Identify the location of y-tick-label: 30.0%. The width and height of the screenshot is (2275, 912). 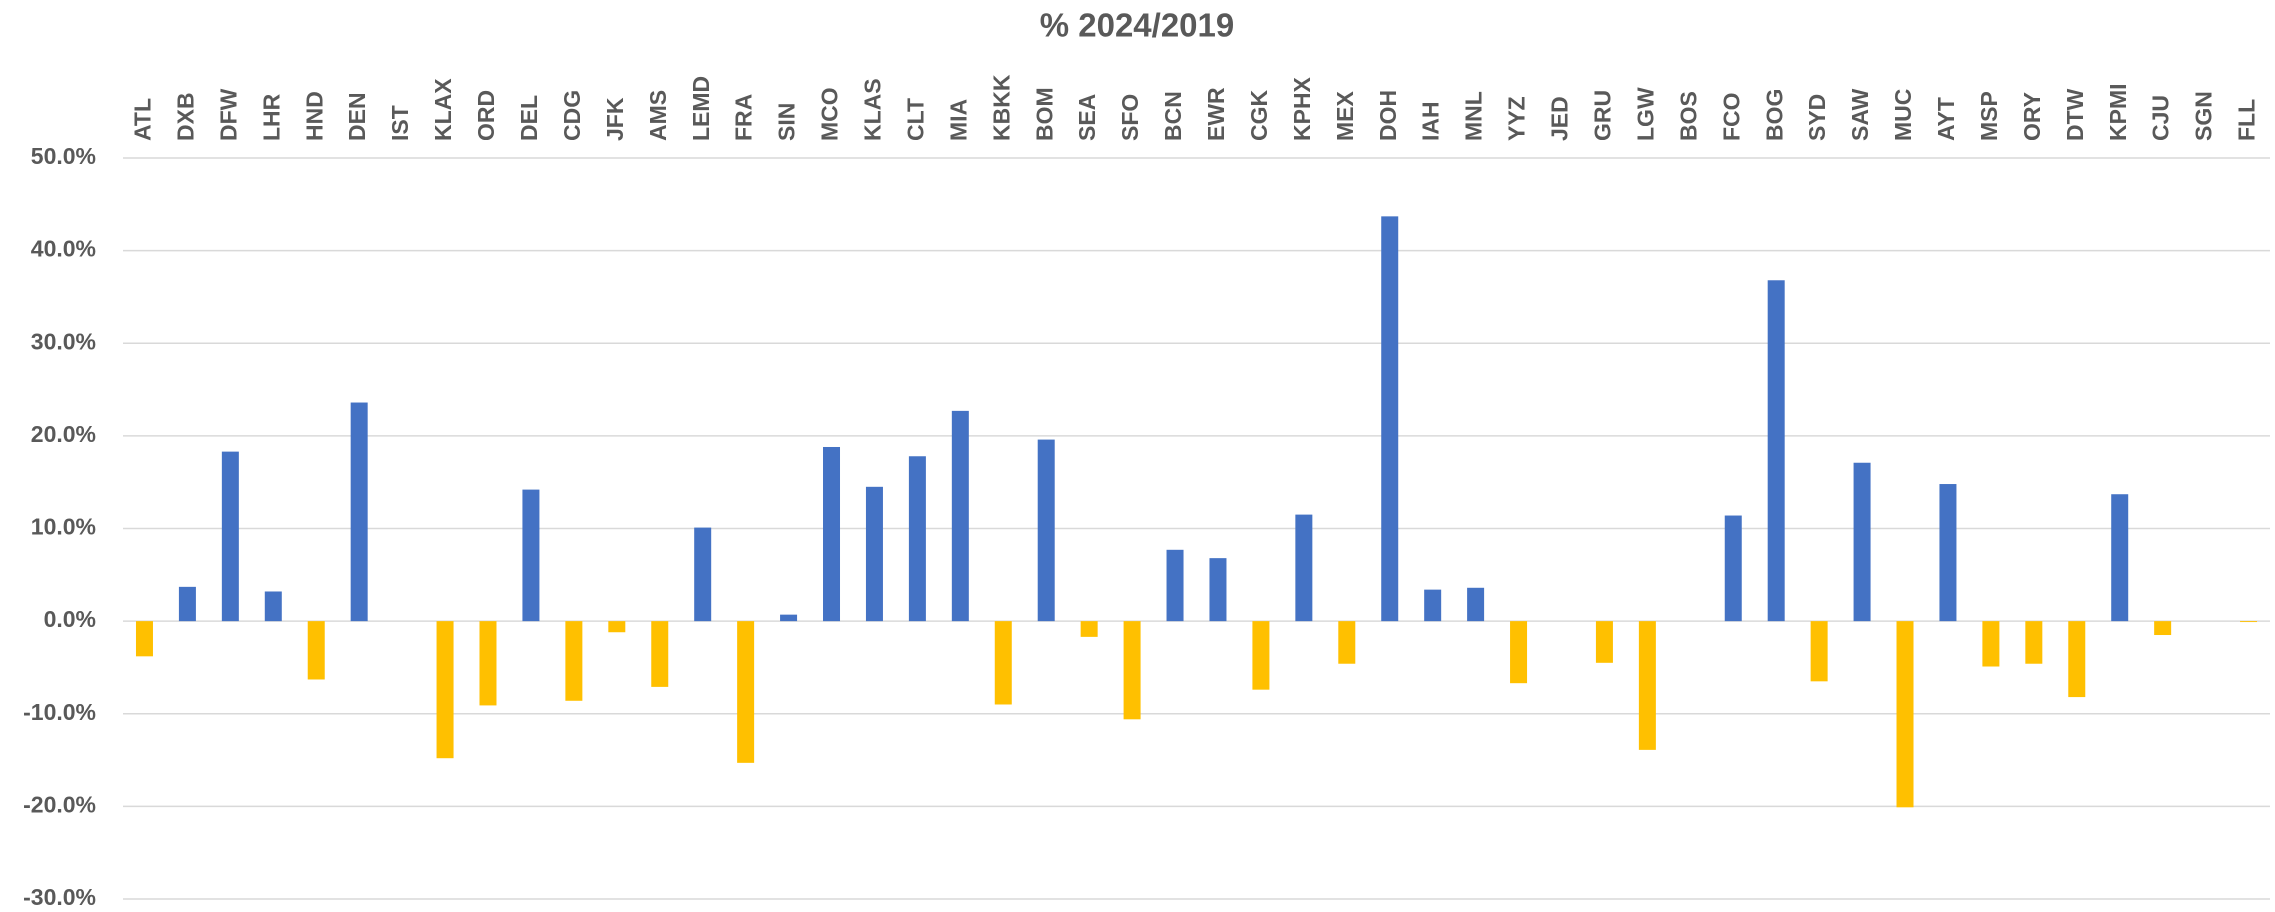
(63, 341).